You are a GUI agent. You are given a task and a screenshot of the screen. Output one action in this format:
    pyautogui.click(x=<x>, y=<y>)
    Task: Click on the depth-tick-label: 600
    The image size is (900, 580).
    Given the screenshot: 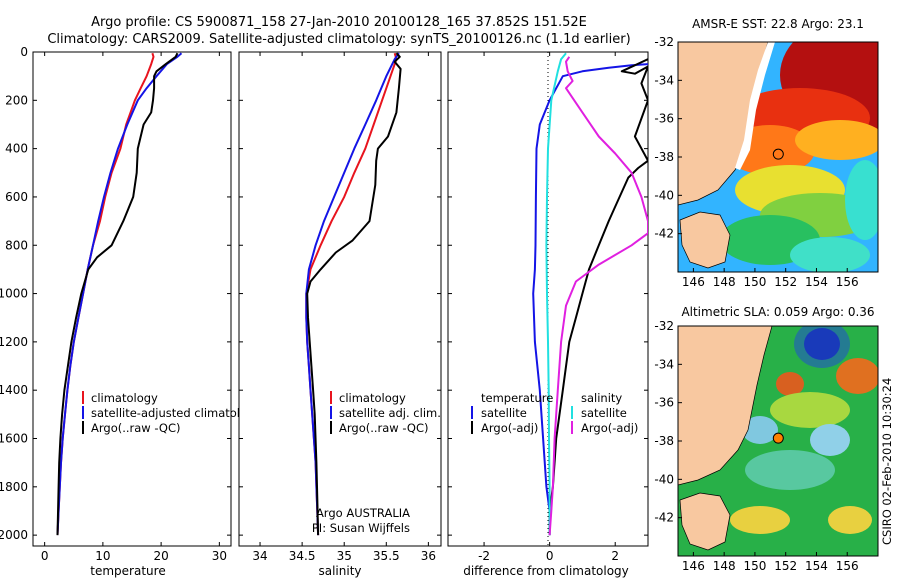 What is the action you would take?
    pyautogui.click(x=16, y=197)
    